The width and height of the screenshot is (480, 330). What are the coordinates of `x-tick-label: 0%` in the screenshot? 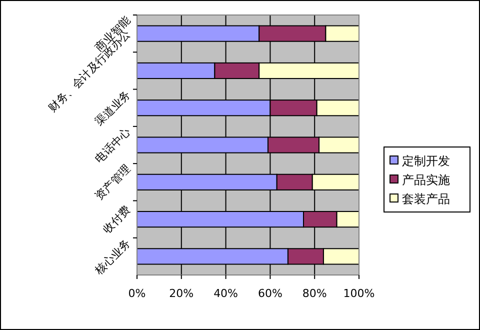 It's located at (137, 293).